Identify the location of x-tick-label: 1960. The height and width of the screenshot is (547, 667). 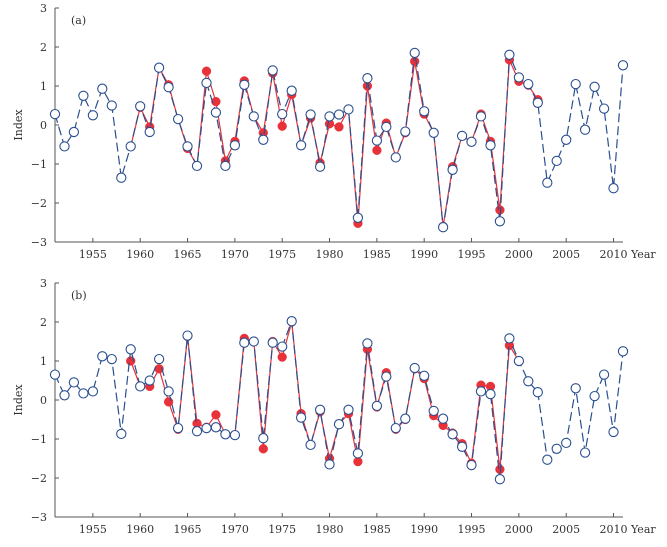
(140, 529).